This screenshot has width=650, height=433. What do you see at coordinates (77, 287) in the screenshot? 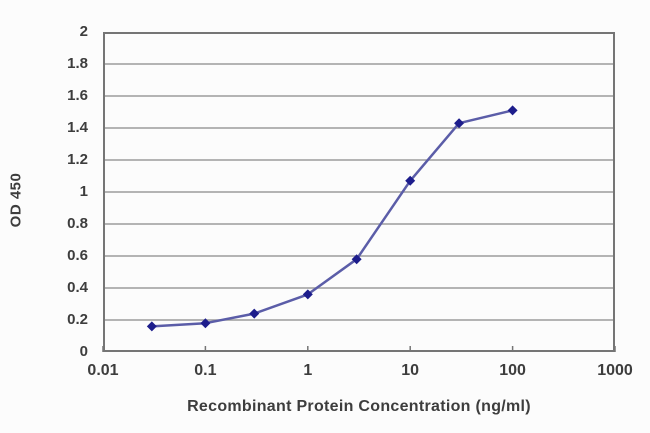
I see `y-tick-label: 0.4` at bounding box center [77, 287].